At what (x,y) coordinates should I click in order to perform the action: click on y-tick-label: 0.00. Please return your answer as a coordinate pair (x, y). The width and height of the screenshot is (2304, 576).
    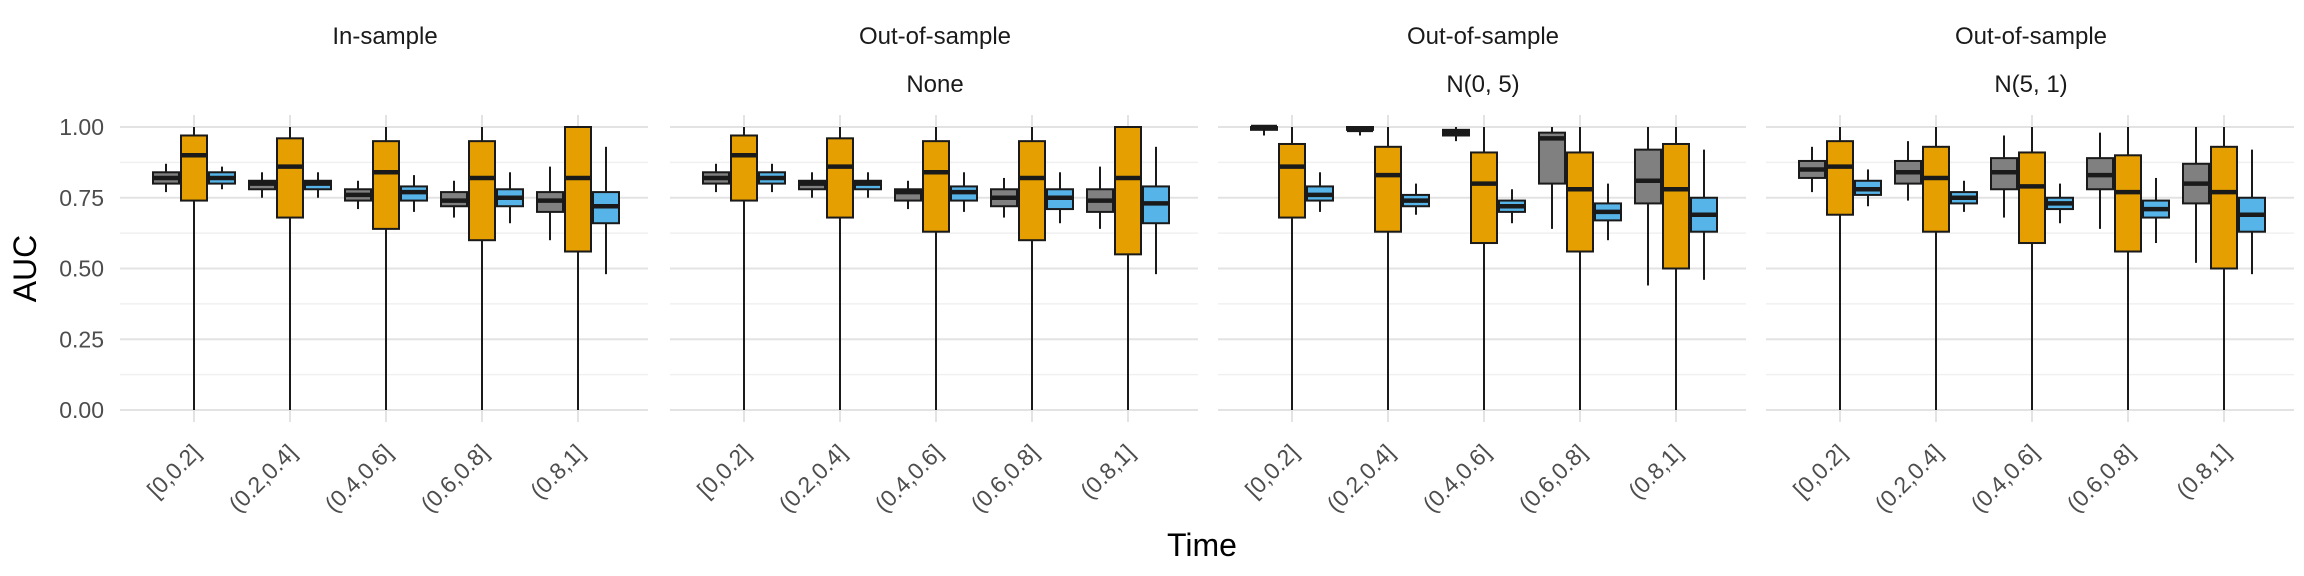
    Looking at the image, I should click on (81, 410).